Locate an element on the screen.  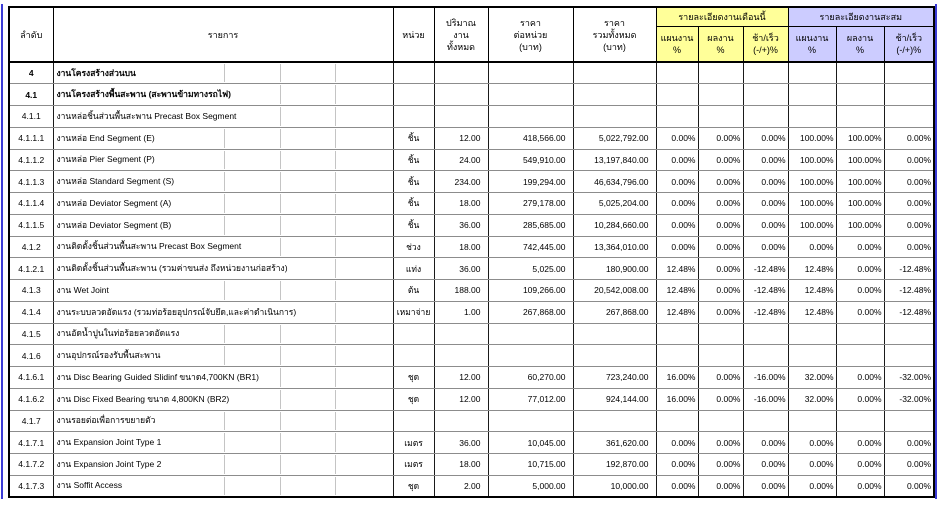
cell-cum-plan: 32.00% is located at coordinates (812, 399).